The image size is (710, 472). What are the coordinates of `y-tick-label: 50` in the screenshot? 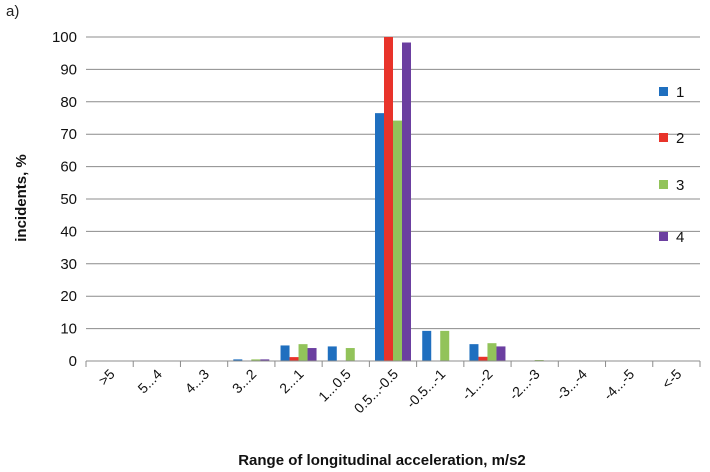 It's located at (68, 199).